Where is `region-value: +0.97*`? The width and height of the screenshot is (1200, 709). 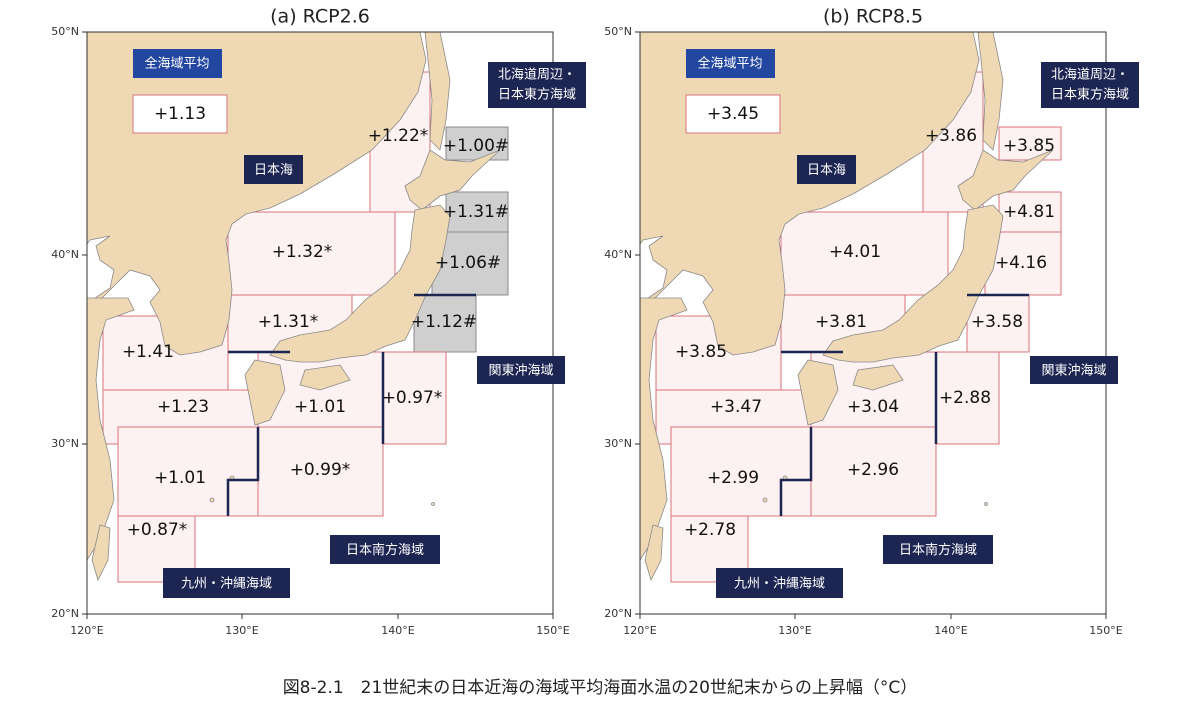
region-value: +0.97* is located at coordinates (412, 398).